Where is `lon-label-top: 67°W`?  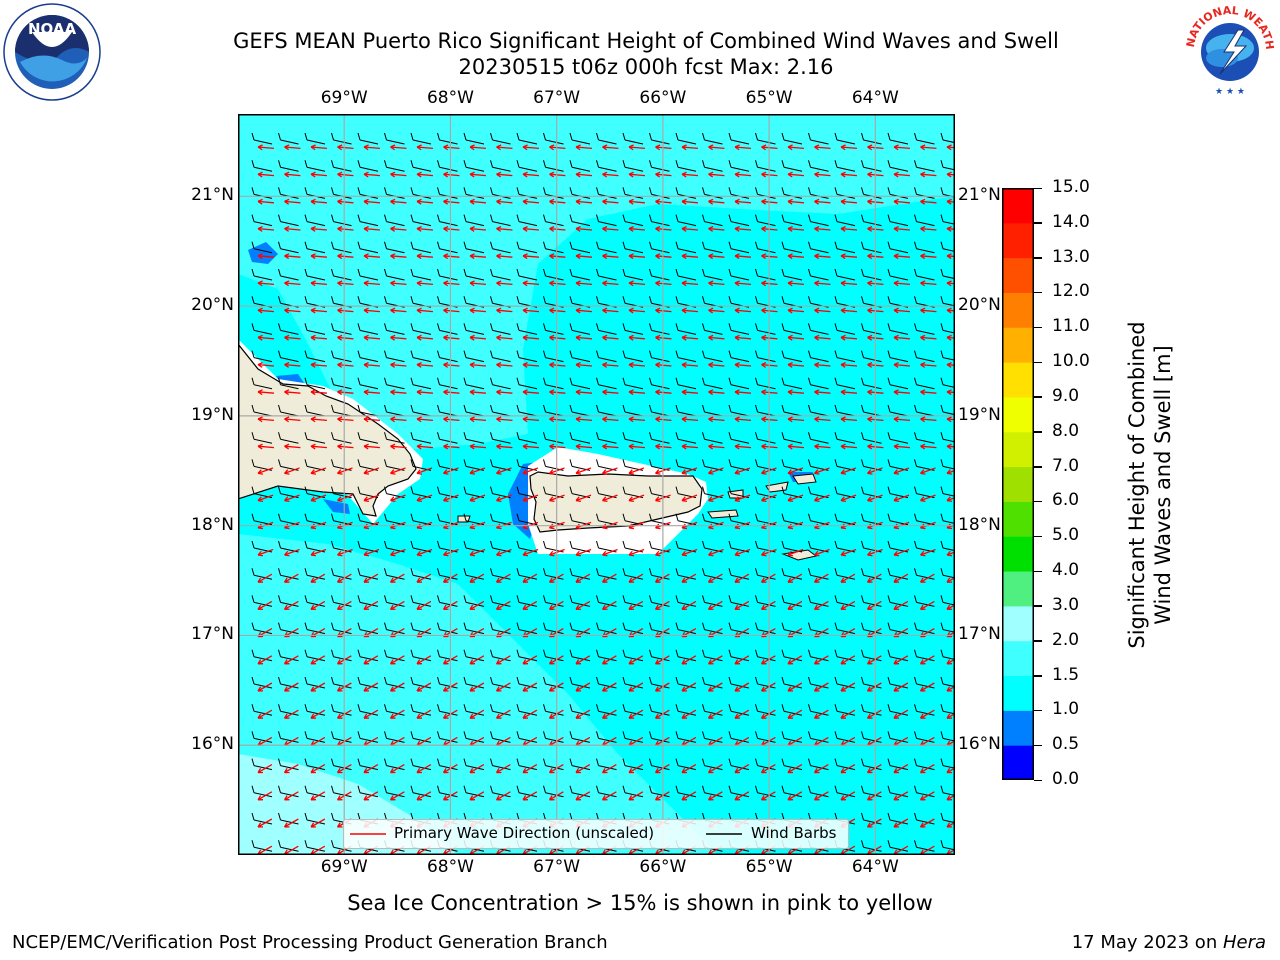 lon-label-top: 67°W is located at coordinates (557, 98).